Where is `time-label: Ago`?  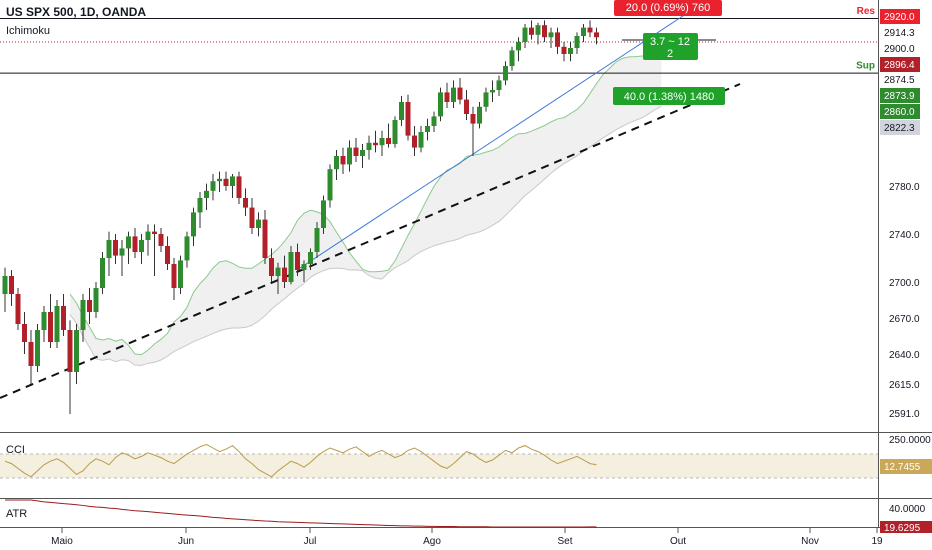
time-label: Ago is located at coordinates (432, 541).